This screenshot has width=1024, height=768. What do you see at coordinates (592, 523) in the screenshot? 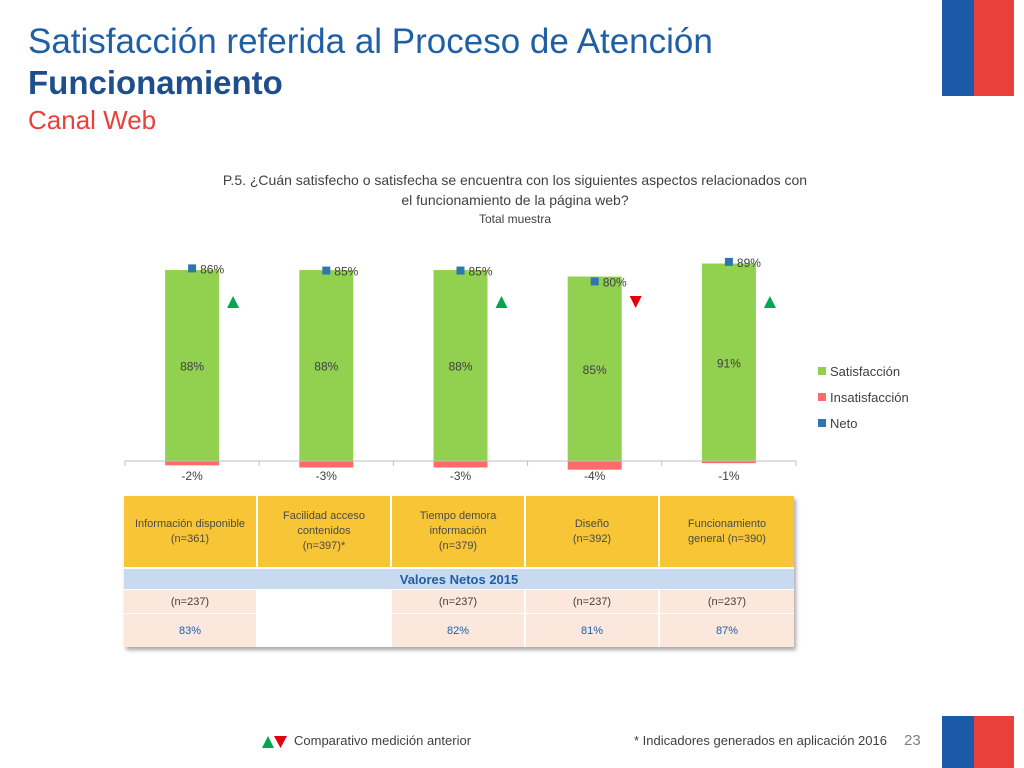
I see `header-line: Diseño` at bounding box center [592, 523].